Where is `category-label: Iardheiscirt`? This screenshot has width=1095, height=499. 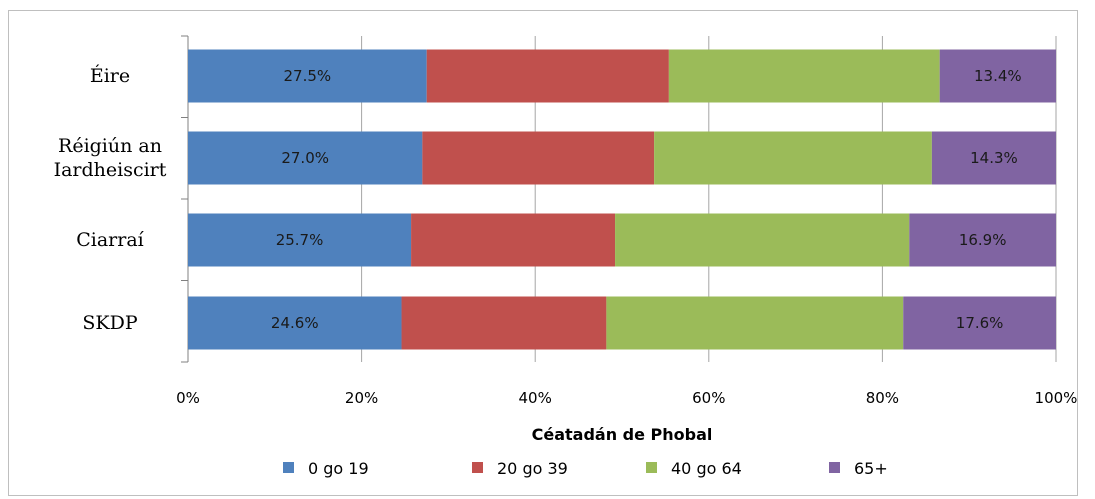 category-label: Iardheiscirt is located at coordinates (110, 170).